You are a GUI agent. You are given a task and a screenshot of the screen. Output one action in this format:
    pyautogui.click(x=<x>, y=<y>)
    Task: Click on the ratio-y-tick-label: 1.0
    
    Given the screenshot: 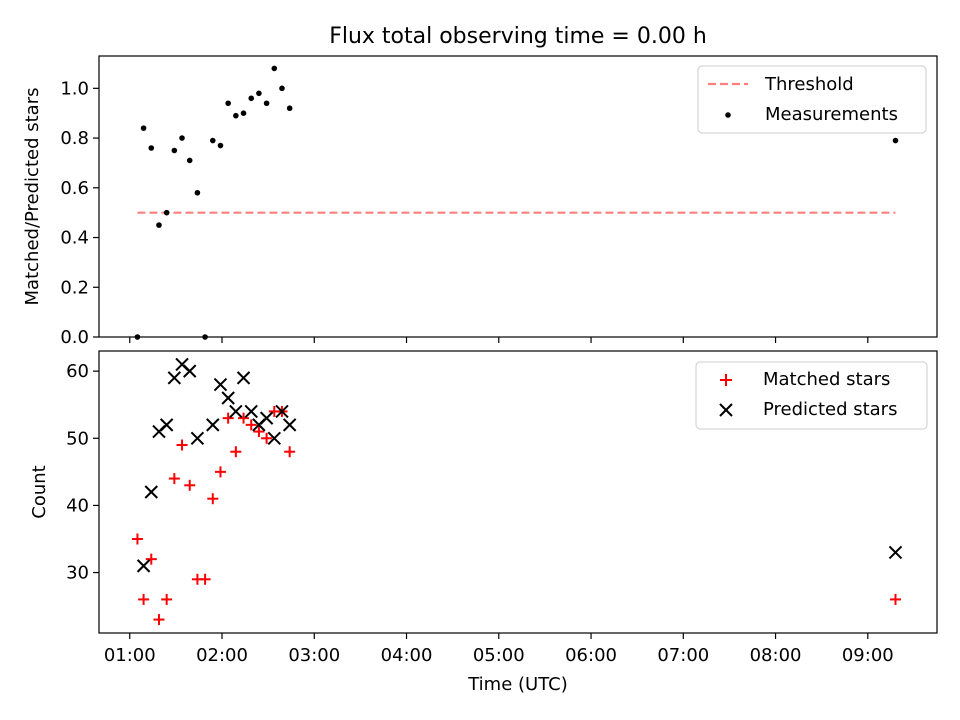 What is the action you would take?
    pyautogui.click(x=74, y=88)
    